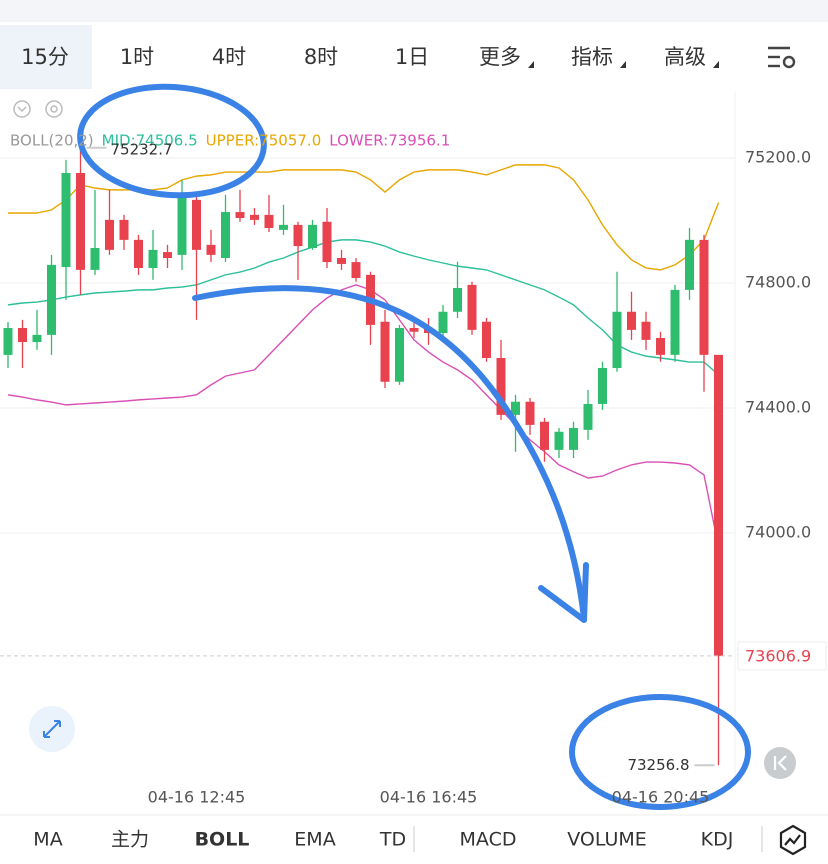 This screenshot has height=864, width=828. Describe the element at coordinates (222, 840) in the screenshot. I see `indicator-tab: BOLL` at that location.